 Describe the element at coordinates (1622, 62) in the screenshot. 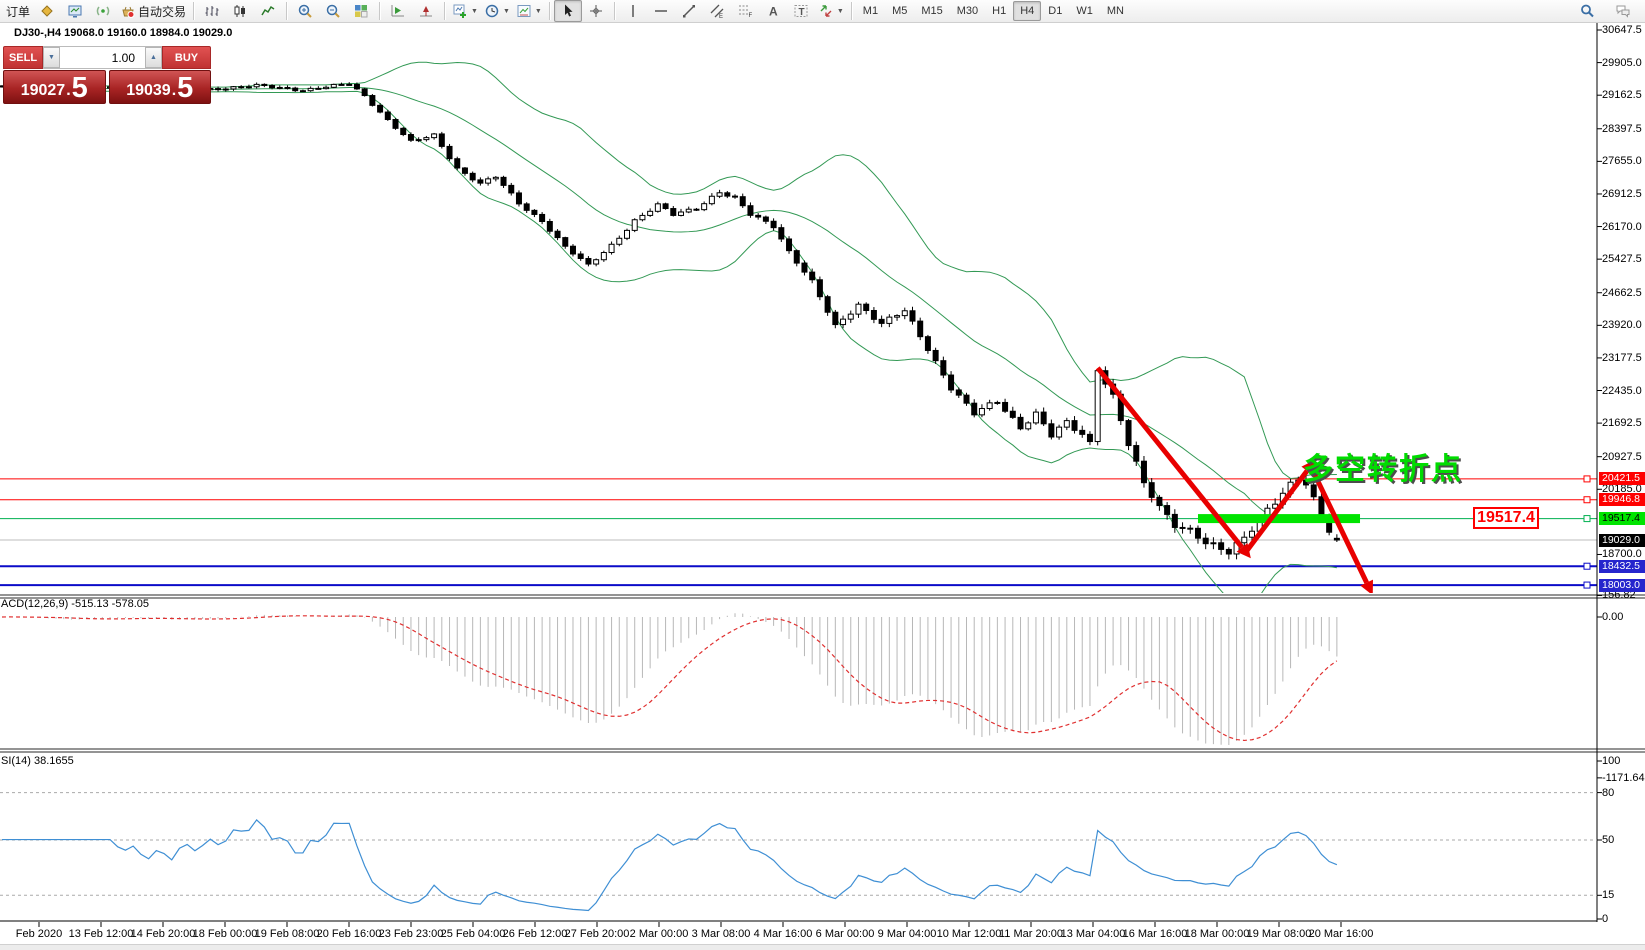

I see `price-axis-label: 29905.0` at that location.